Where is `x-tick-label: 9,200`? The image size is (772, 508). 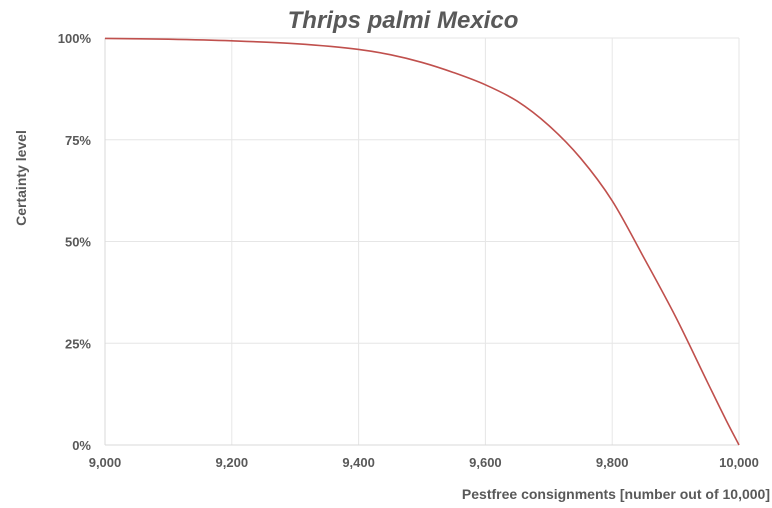
x-tick-label: 9,200 is located at coordinates (232, 462).